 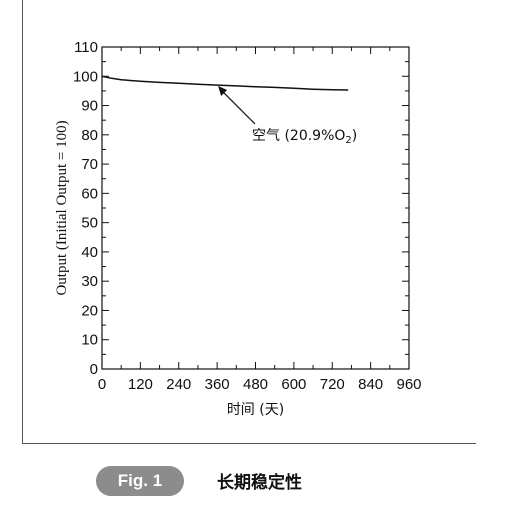 I want to click on x-tick-label: 120, so click(x=140, y=384).